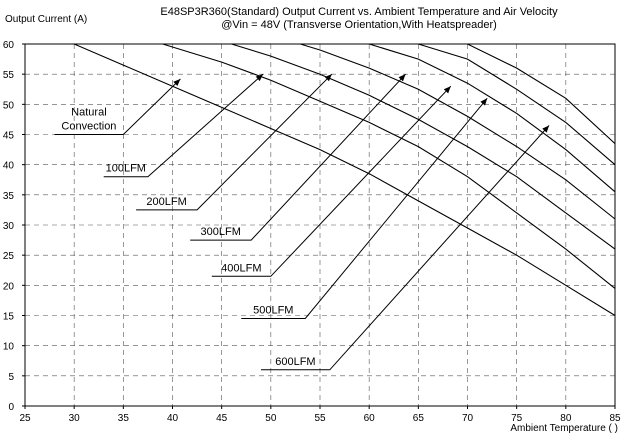 This screenshot has width=628, height=436. What do you see at coordinates (241, 268) in the screenshot?
I see `annotation-label: 400LFM` at bounding box center [241, 268].